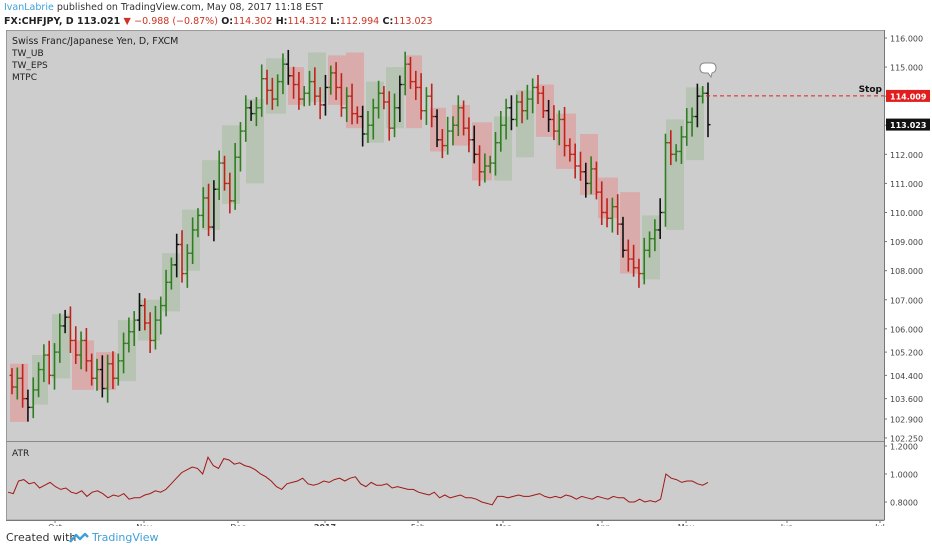 Image resolution: width=932 pixels, height=550 pixels. What do you see at coordinates (503, 524) in the screenshot?
I see `time-tick-label: Mar` at bounding box center [503, 524].